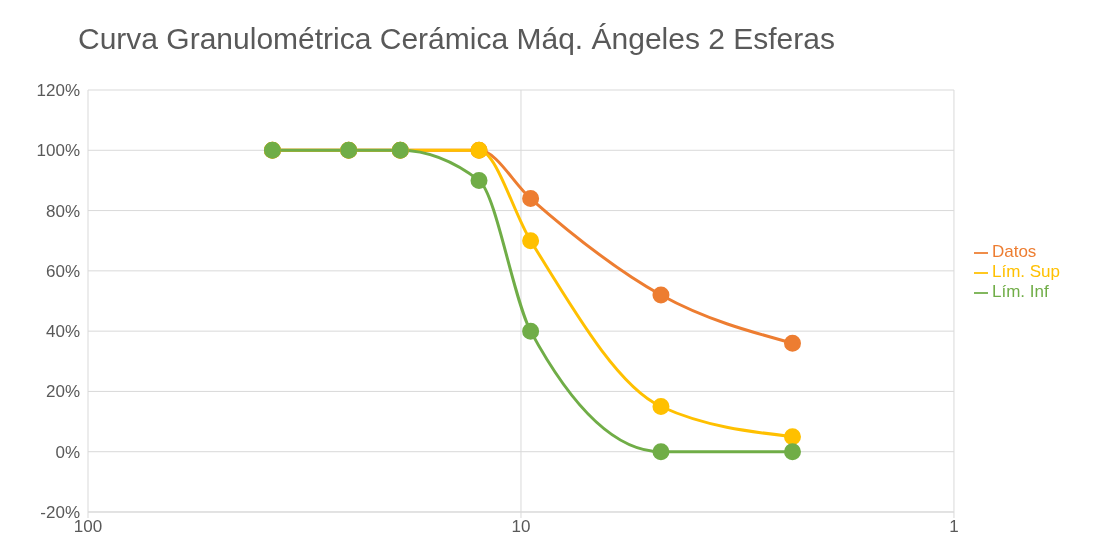 The height and width of the screenshot is (544, 1098). What do you see at coordinates (1025, 271) in the screenshot?
I see `legend-label: Lím. Sup` at bounding box center [1025, 271].